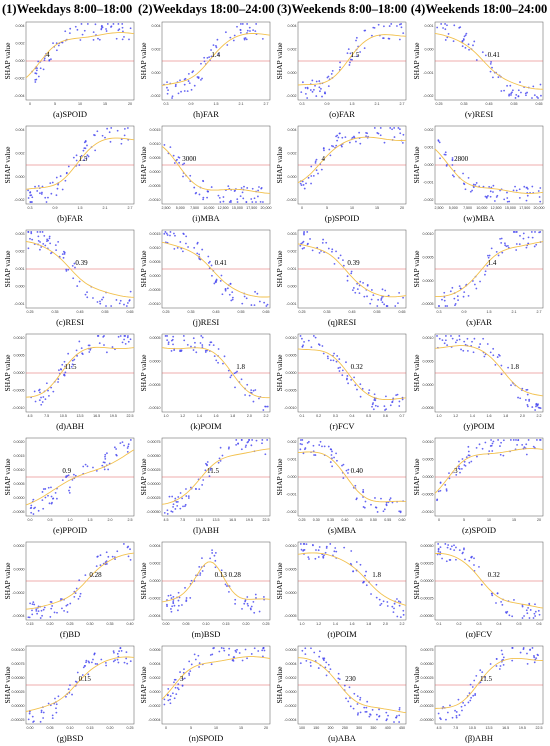 Image resolution: width=550 pixels, height=746 pixels. What do you see at coordinates (155, 650) in the screenshot?
I see `y-tick-label: 0.0006` at bounding box center [155, 650].